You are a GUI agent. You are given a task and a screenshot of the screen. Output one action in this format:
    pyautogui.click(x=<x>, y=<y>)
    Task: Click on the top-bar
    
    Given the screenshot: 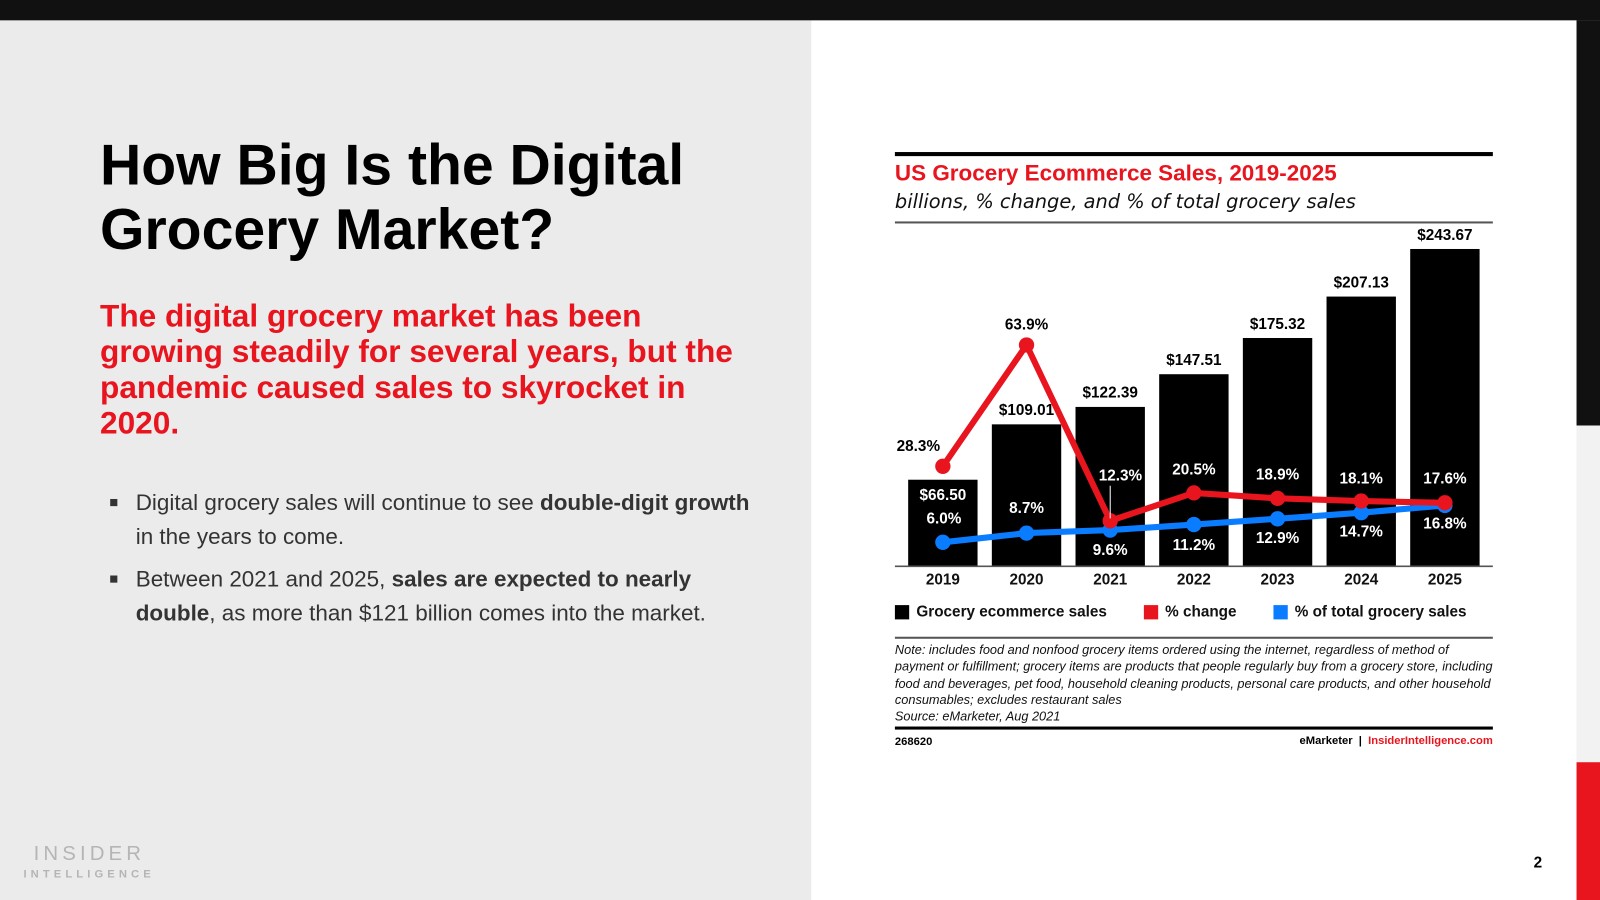 What is the action you would take?
    pyautogui.click(x=800, y=10)
    